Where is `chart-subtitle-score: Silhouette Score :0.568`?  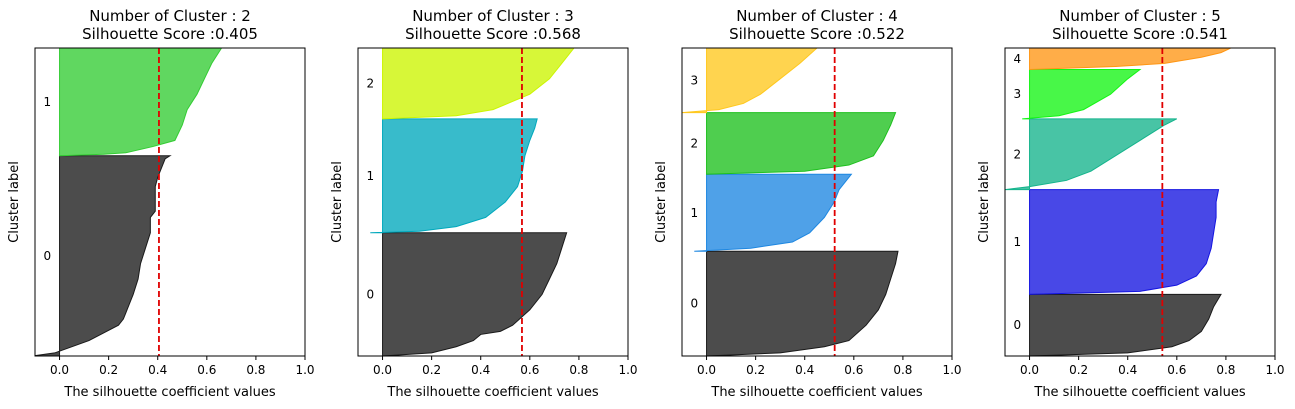 chart-subtitle-score: Silhouette Score :0.568 is located at coordinates (493, 34).